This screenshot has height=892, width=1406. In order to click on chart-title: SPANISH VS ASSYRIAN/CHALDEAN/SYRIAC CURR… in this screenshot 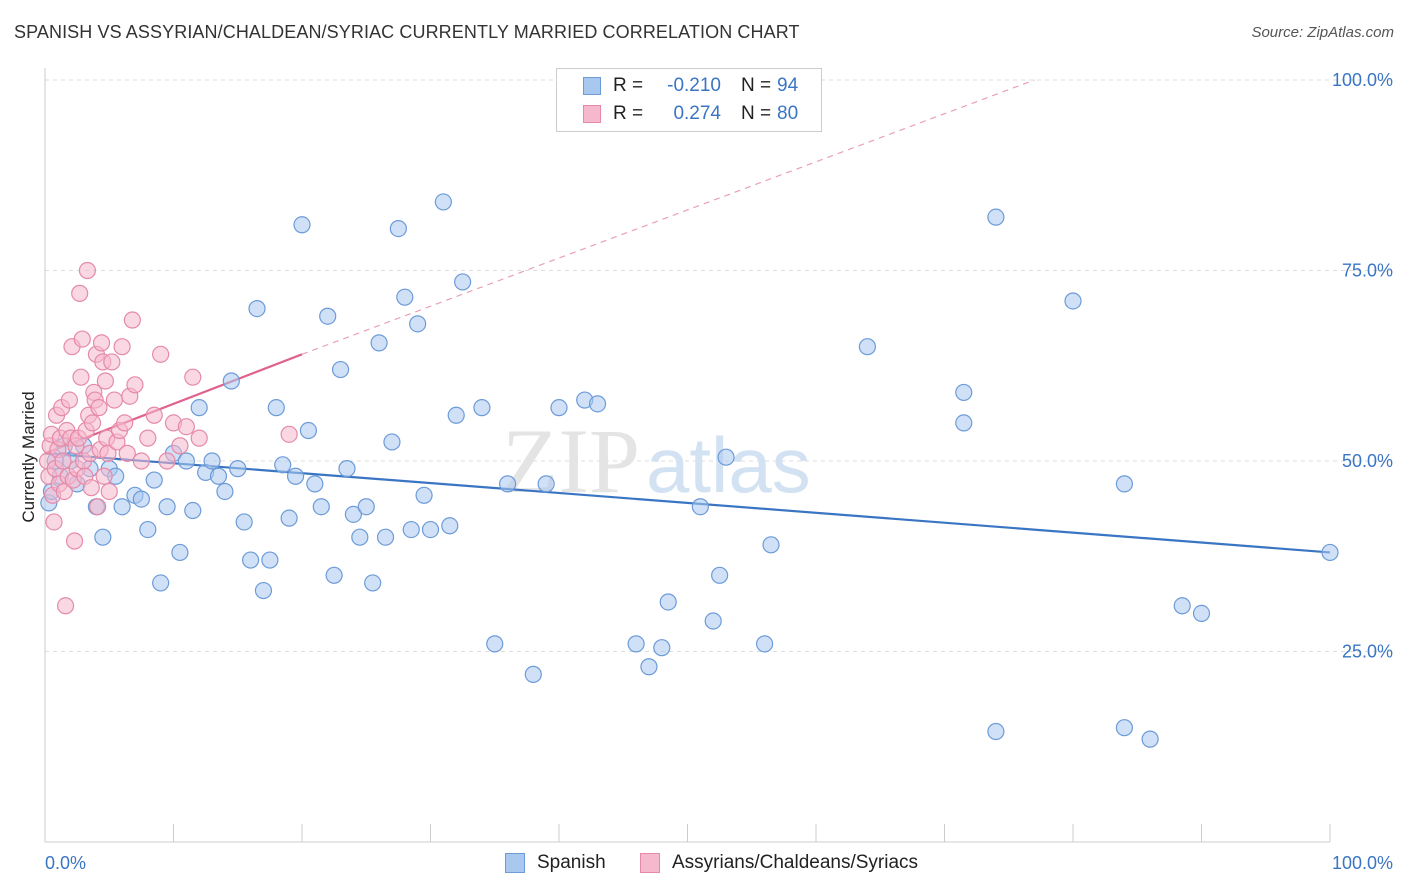, I will do `click(407, 32)`.